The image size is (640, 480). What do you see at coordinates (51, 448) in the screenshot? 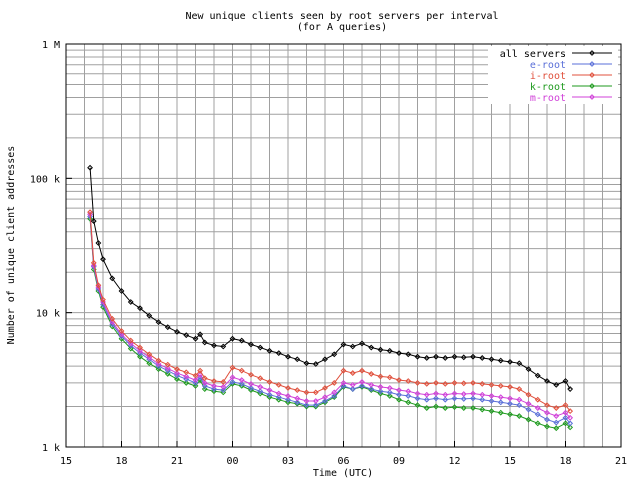
I see `y-tick-label: 1 k` at bounding box center [51, 448].